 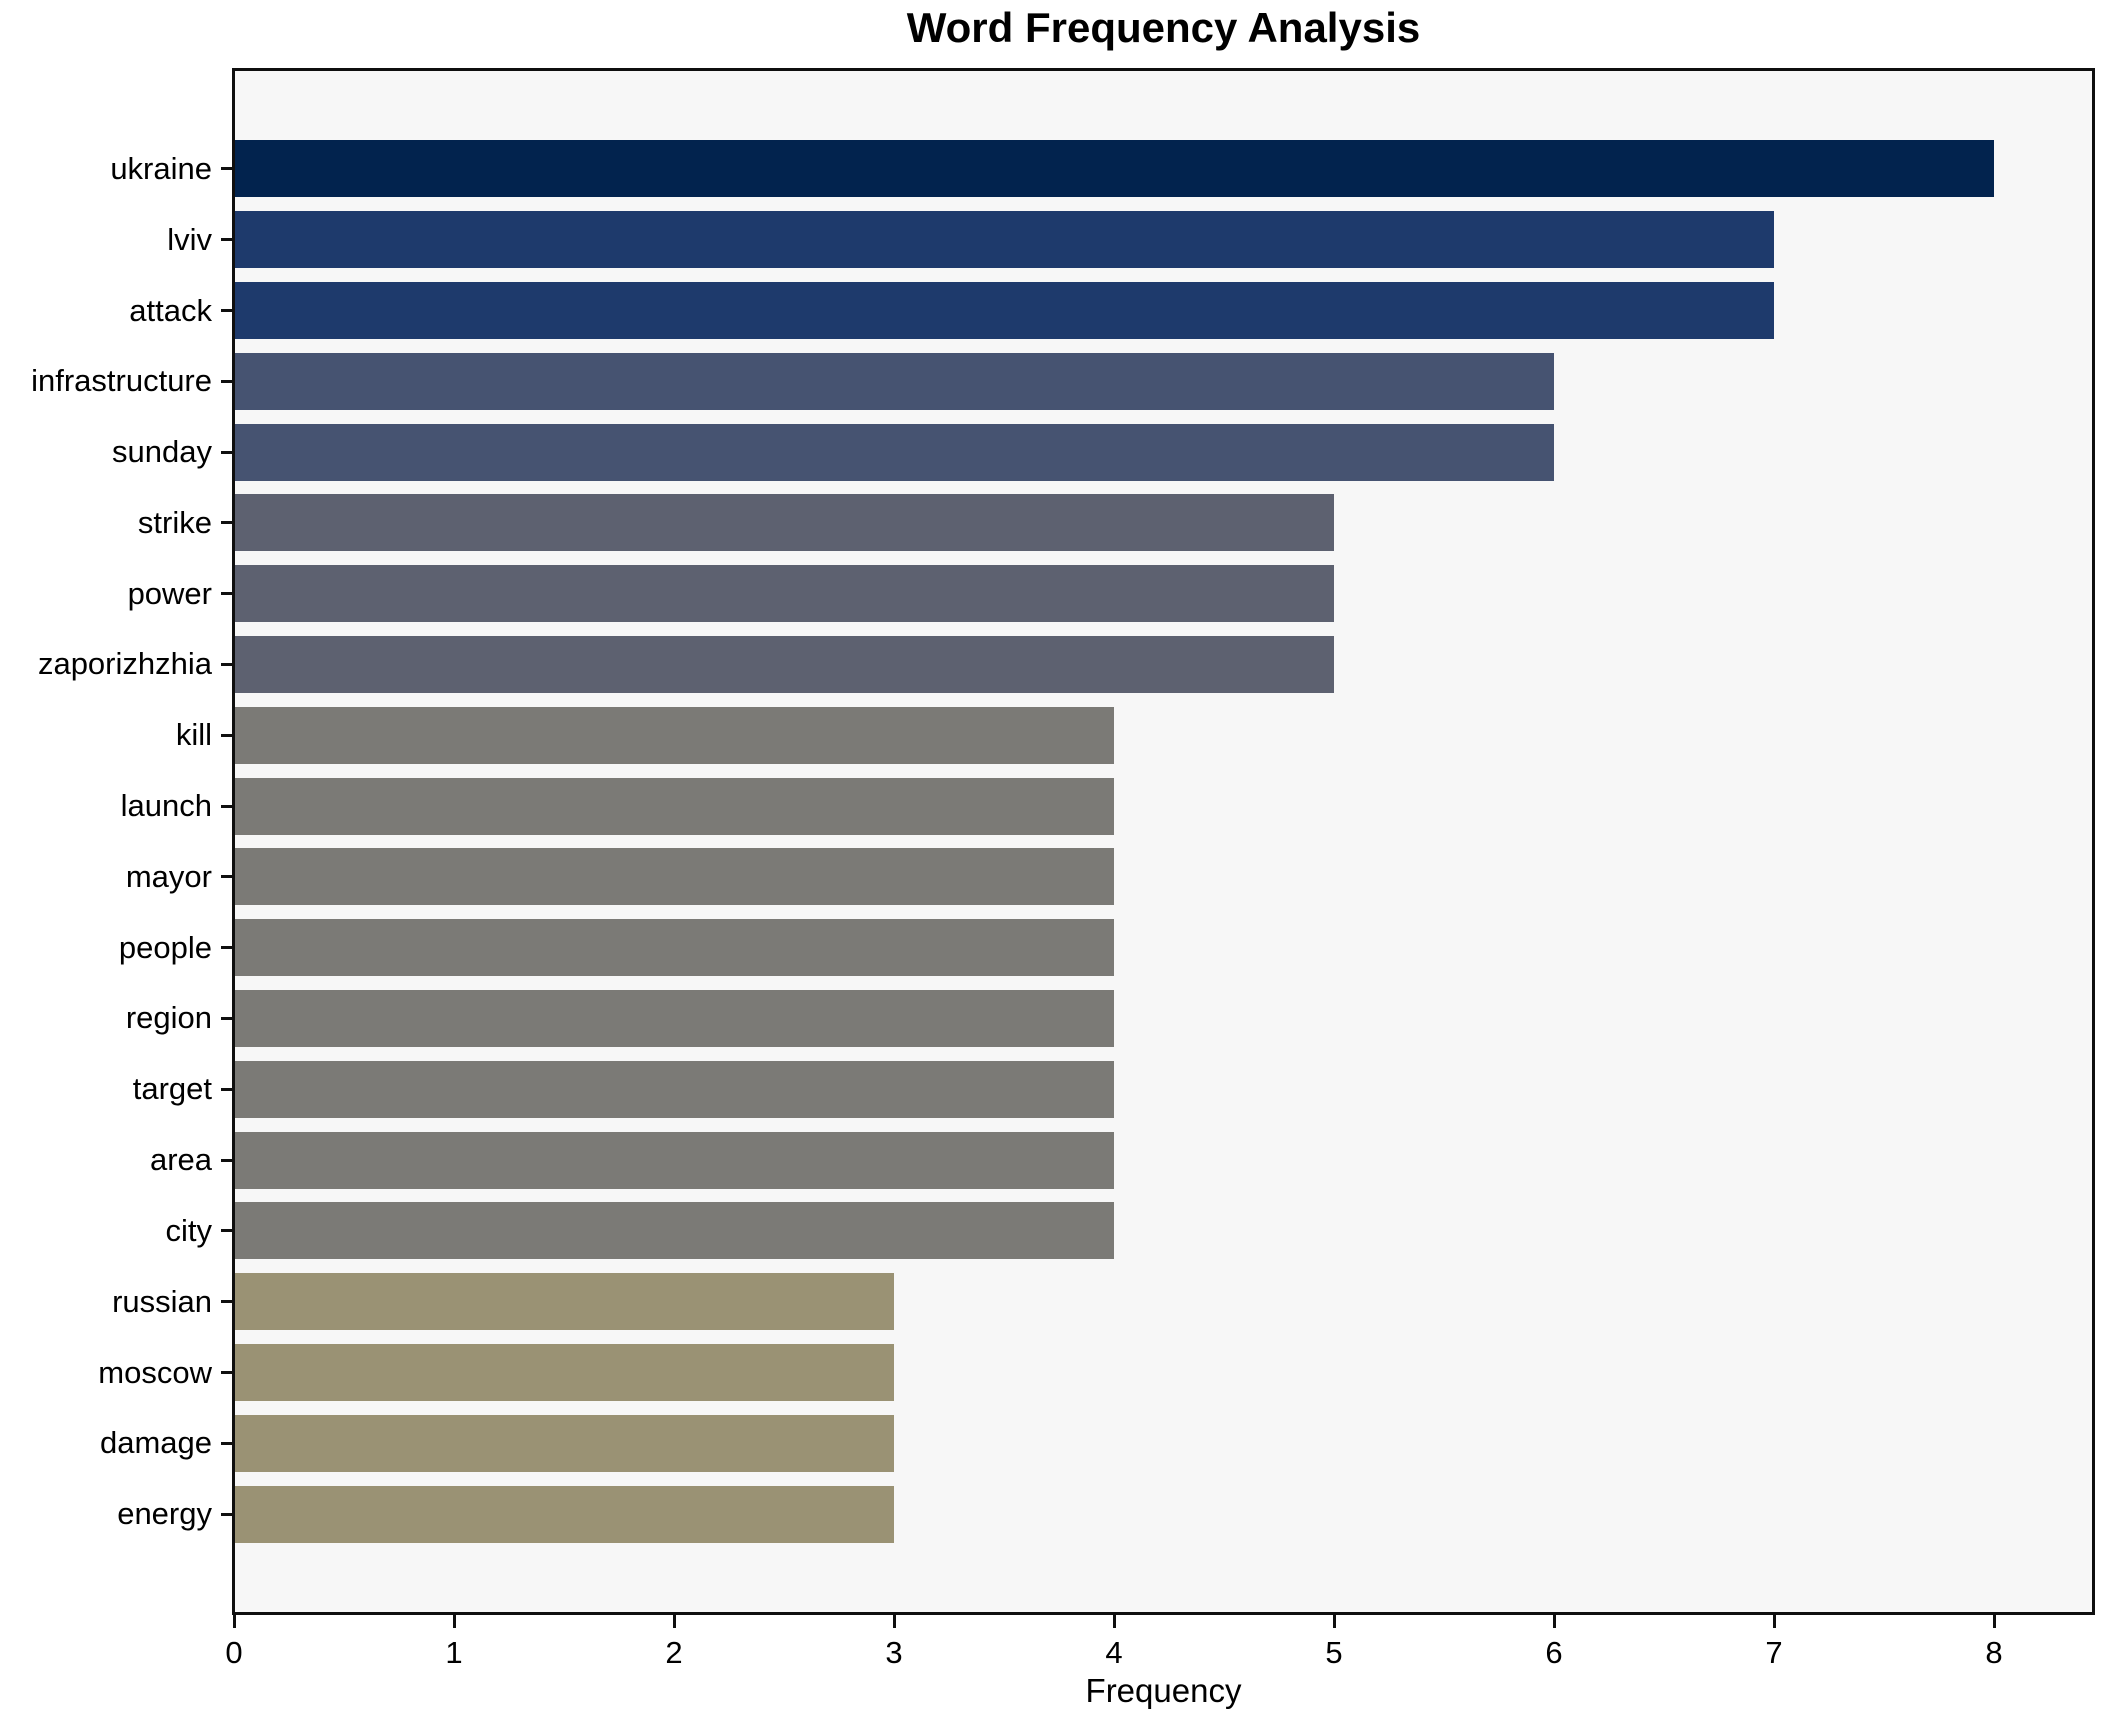 I want to click on axis-spine-right, so click(x=2093, y=841).